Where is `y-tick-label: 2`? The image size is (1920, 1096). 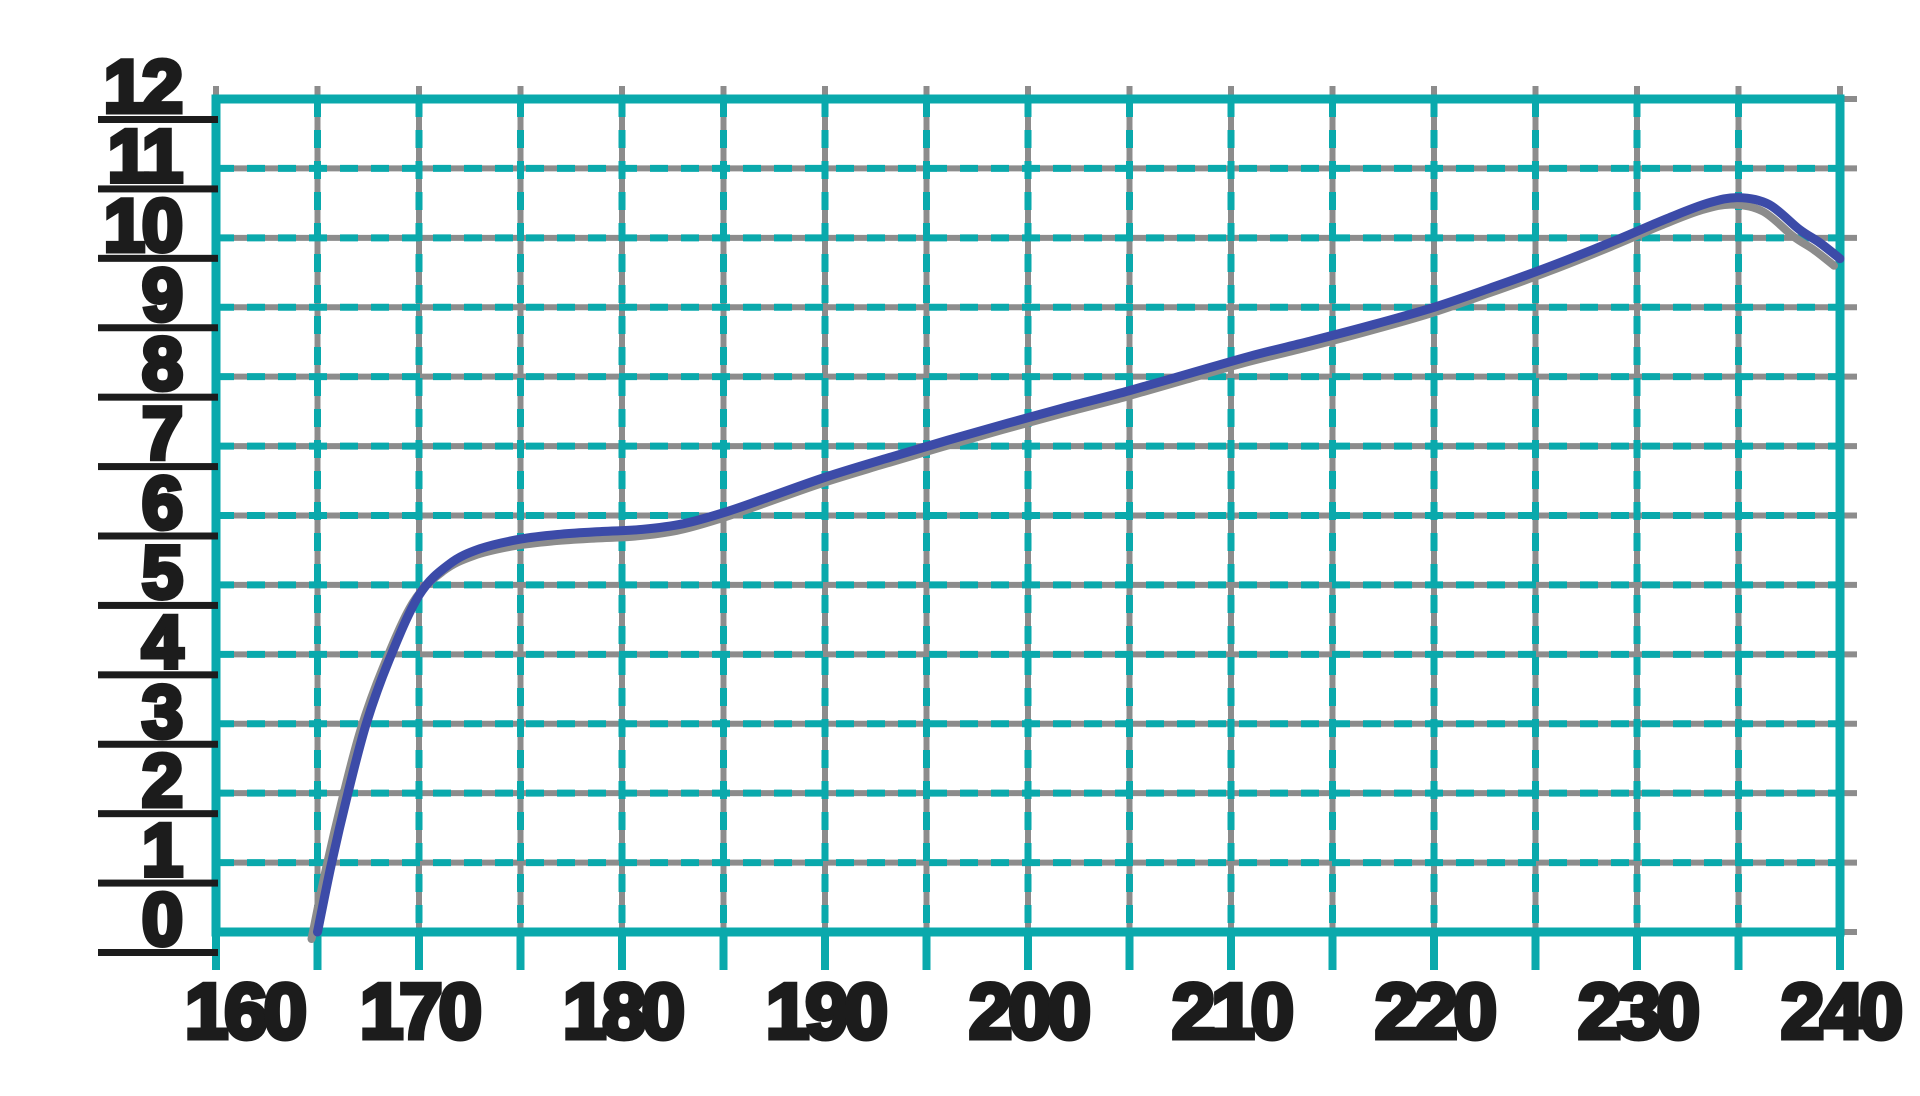
y-tick-label: 2 is located at coordinates (161, 780).